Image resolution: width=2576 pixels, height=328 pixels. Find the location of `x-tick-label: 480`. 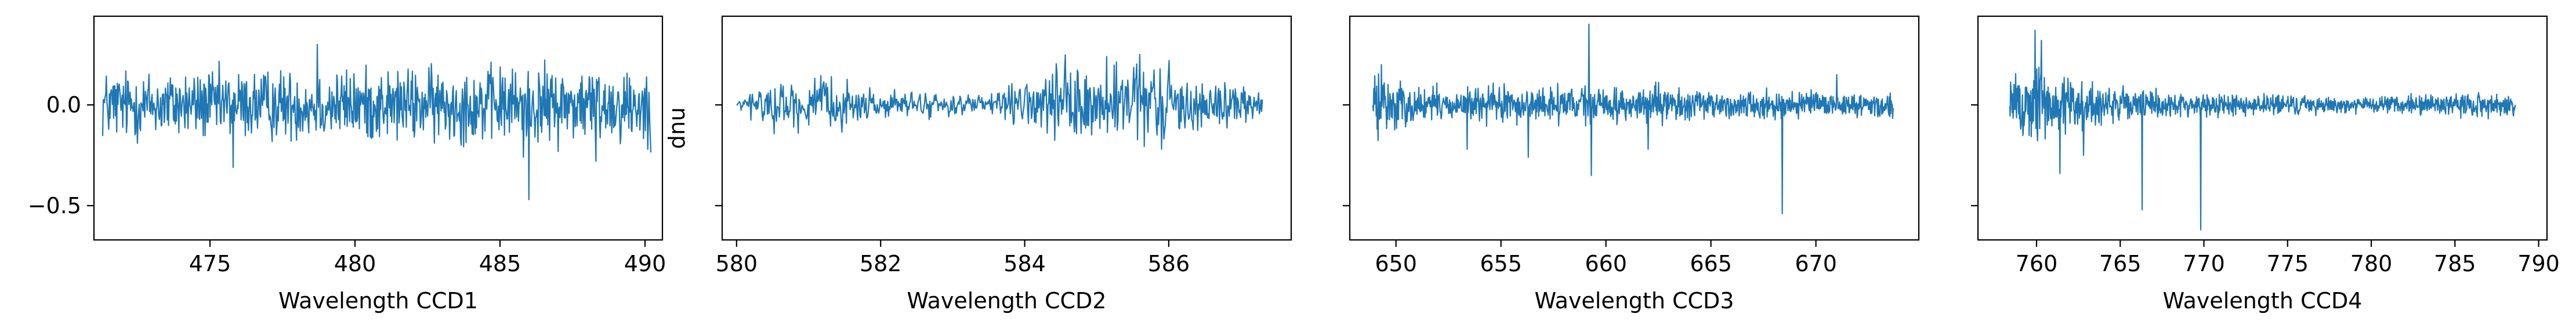

x-tick-label: 480 is located at coordinates (355, 263).